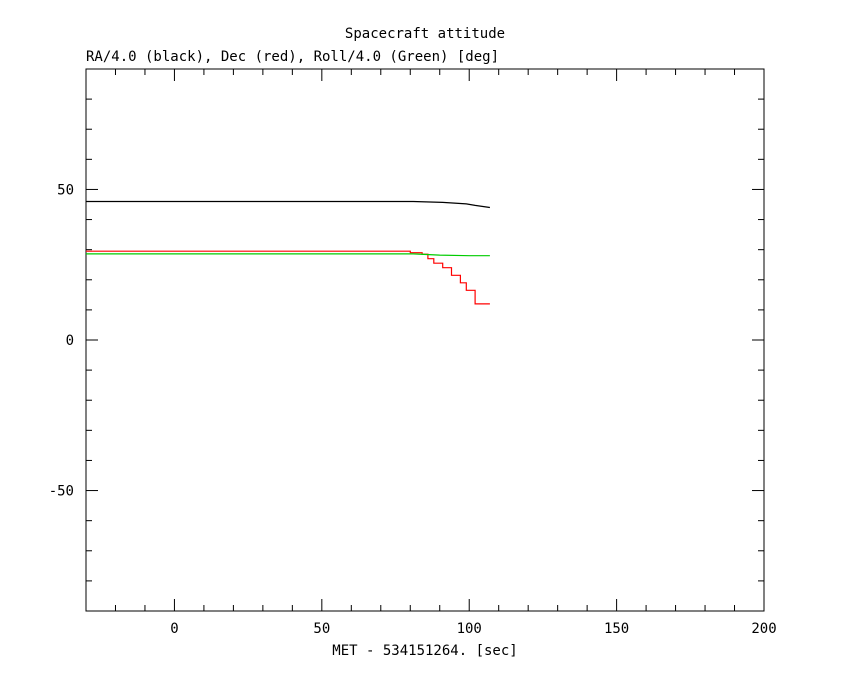 The image size is (850, 680). What do you see at coordinates (616, 629) in the screenshot?
I see `x-tick-label: 150` at bounding box center [616, 629].